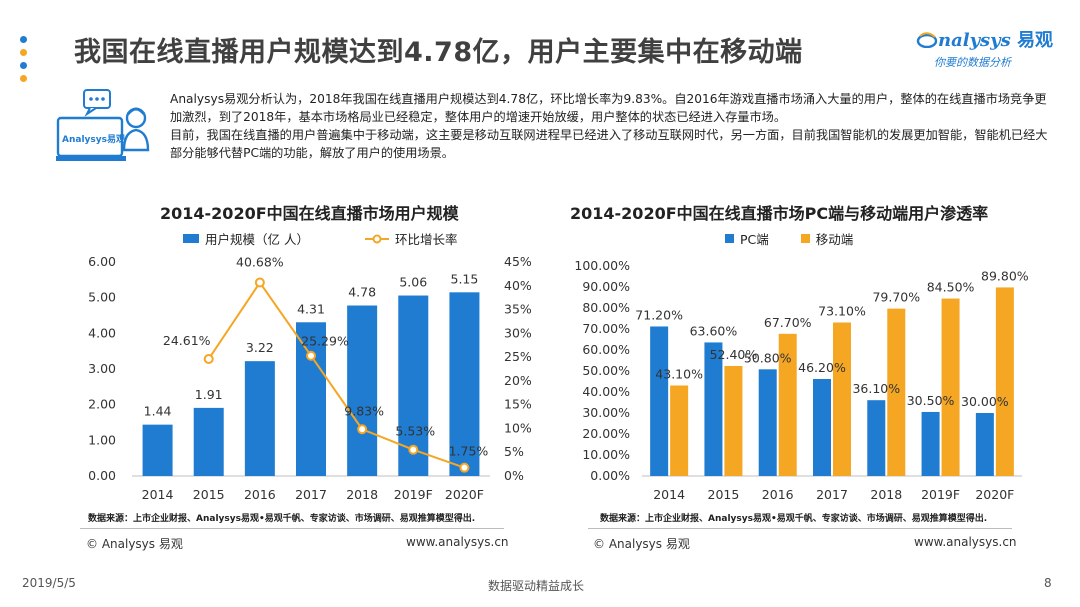  Describe the element at coordinates (606, 433) in the screenshot. I see `y-tick-label: 20.00%` at that location.